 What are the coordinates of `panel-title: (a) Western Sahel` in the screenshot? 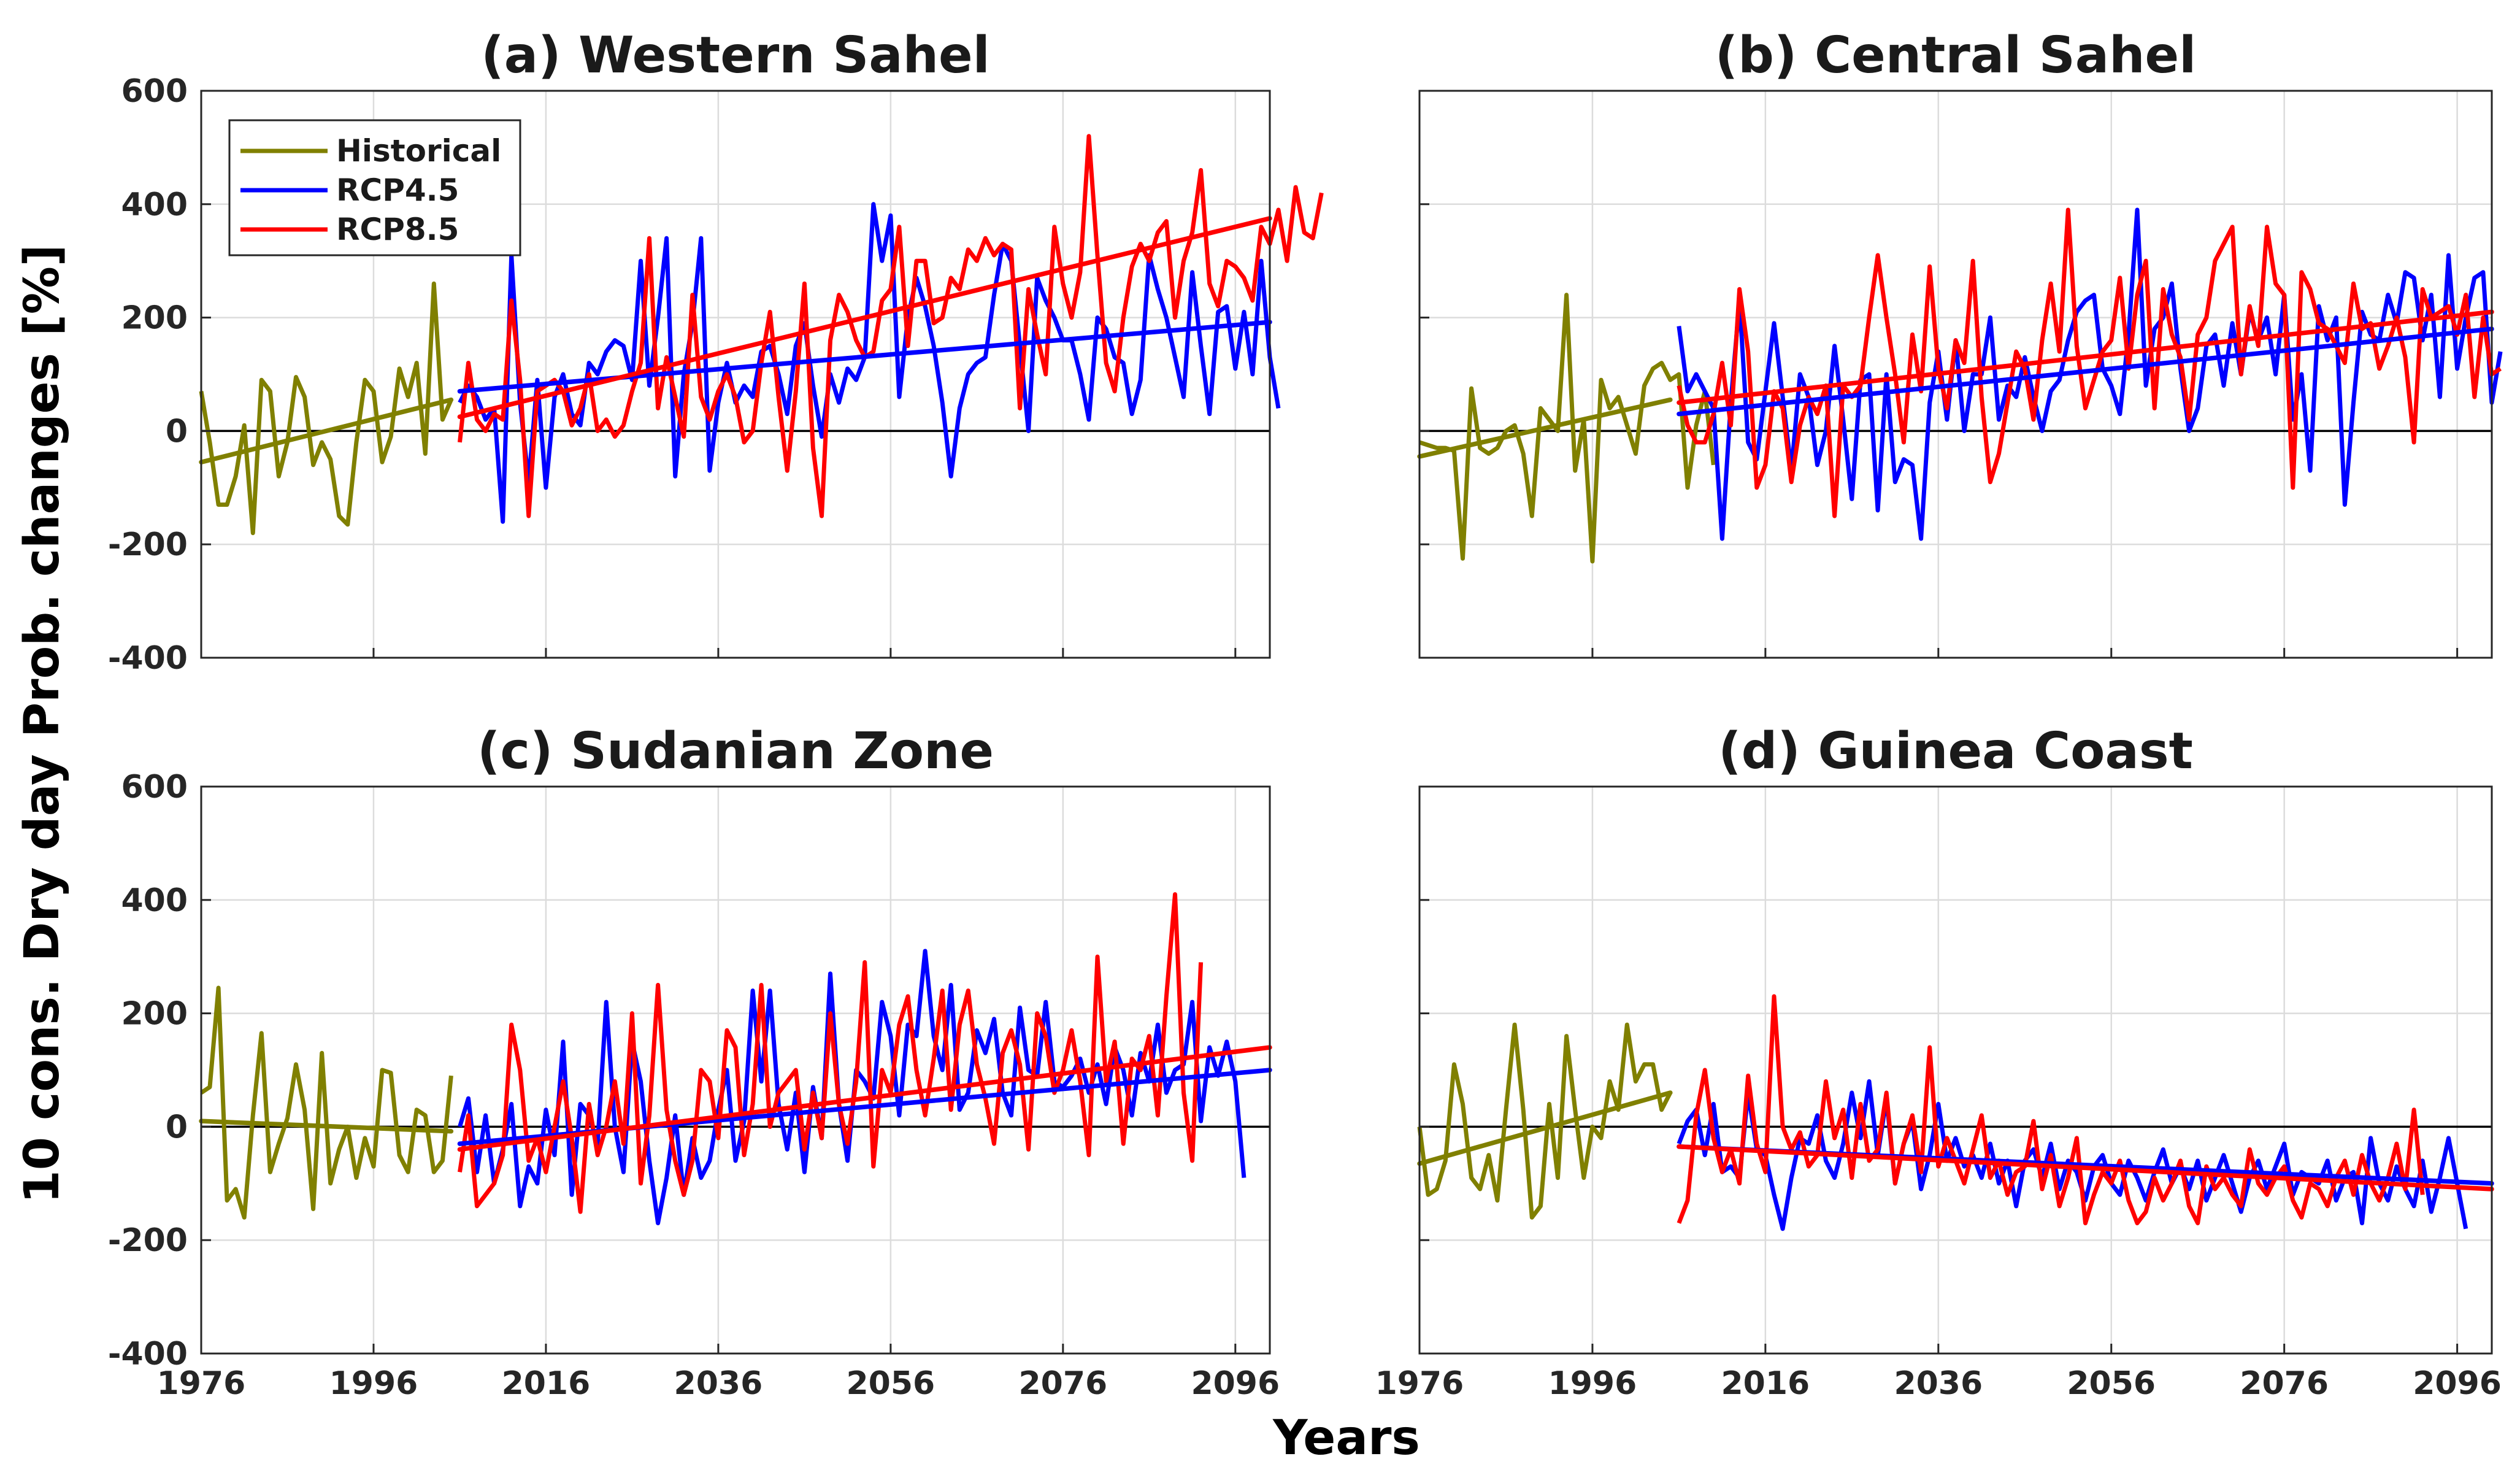 It's located at (735, 55).